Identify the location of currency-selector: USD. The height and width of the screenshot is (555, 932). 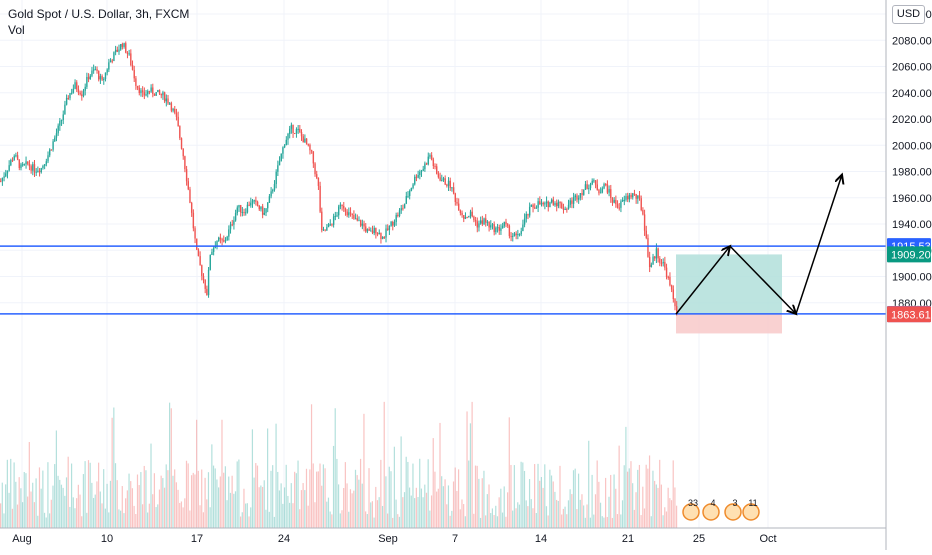
(908, 14).